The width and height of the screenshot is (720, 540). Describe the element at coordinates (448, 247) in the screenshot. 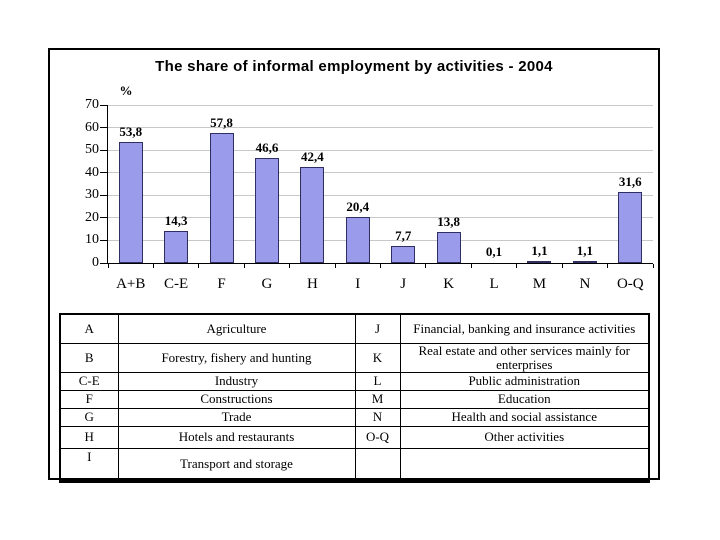

I see `bar-K` at that location.